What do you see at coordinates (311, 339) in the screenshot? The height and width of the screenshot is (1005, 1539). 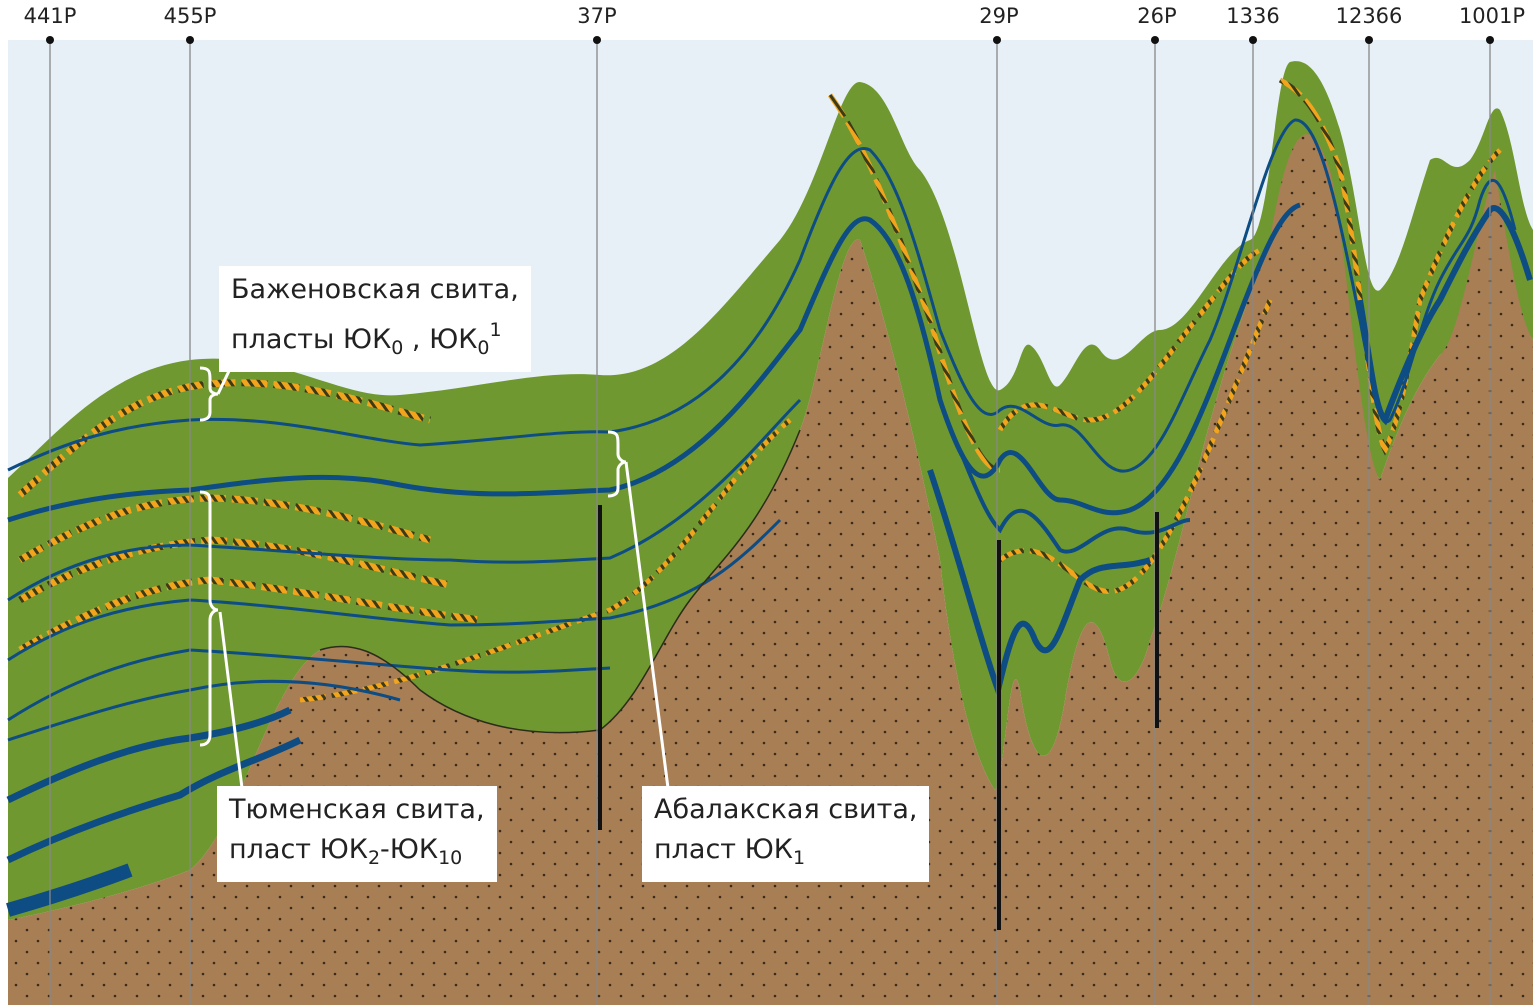 I see `callout-bazhenov-text-a: пласты ЮК` at bounding box center [311, 339].